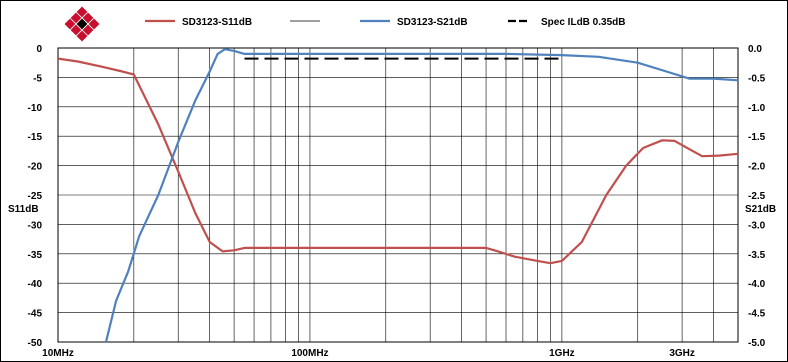  I want to click on x-axis-ticks: 10MHz 100MHz 1GHz 3GHz, so click(368, 353).